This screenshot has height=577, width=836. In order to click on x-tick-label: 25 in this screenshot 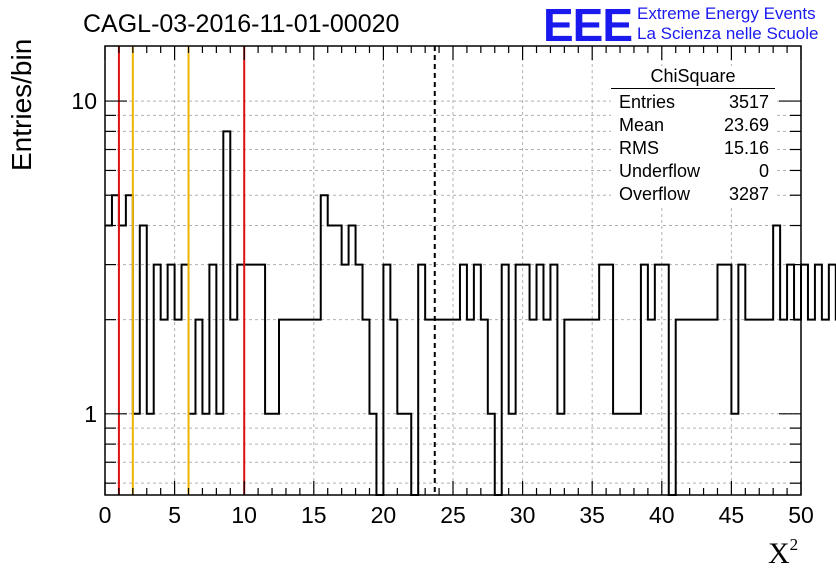, I will do `click(453, 515)`.